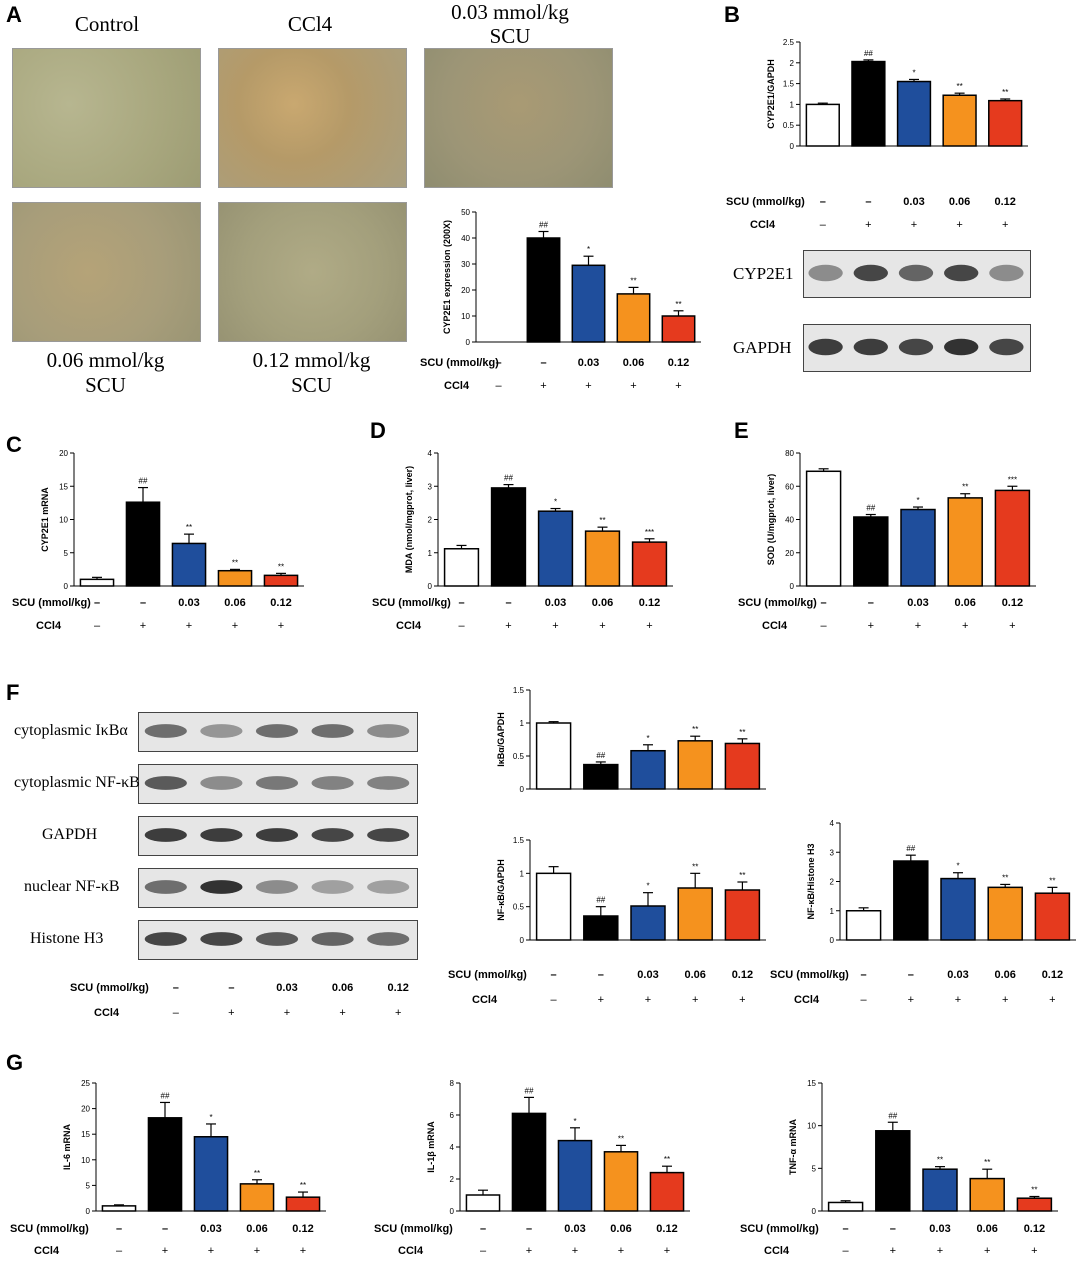 The image size is (1080, 1262). I want to click on ccl4-status-a-4: +, so click(678, 386).